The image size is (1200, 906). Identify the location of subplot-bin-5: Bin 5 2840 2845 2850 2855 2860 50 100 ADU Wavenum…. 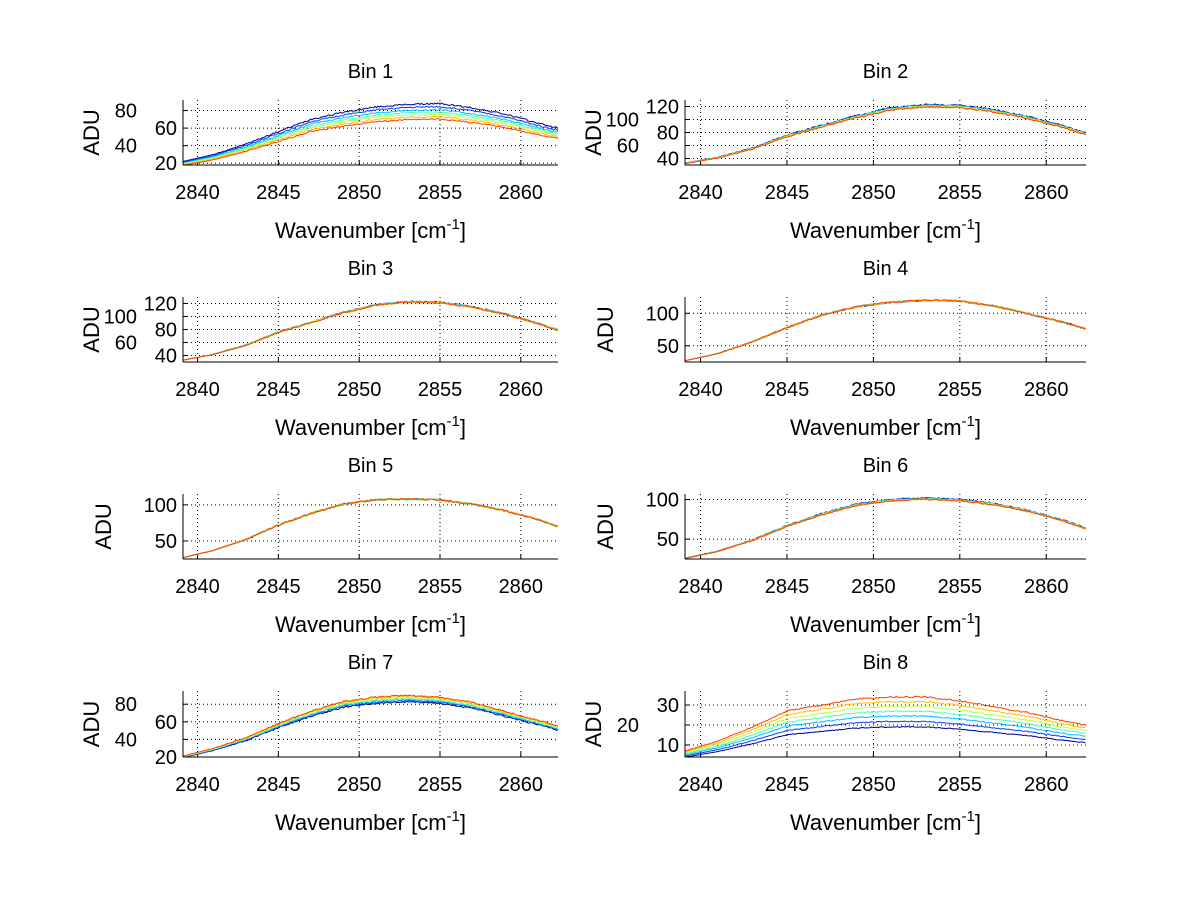
(324, 546).